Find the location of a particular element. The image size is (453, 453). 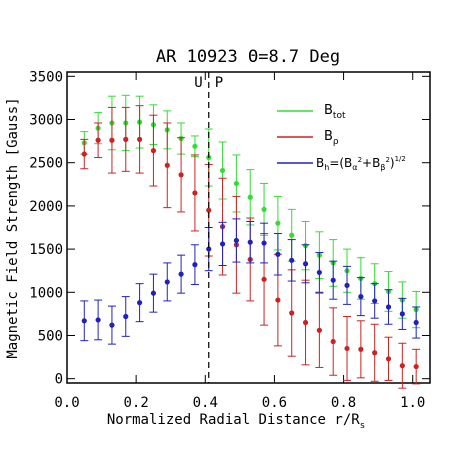

y-tick-label: 2500 is located at coordinates (46, 164).